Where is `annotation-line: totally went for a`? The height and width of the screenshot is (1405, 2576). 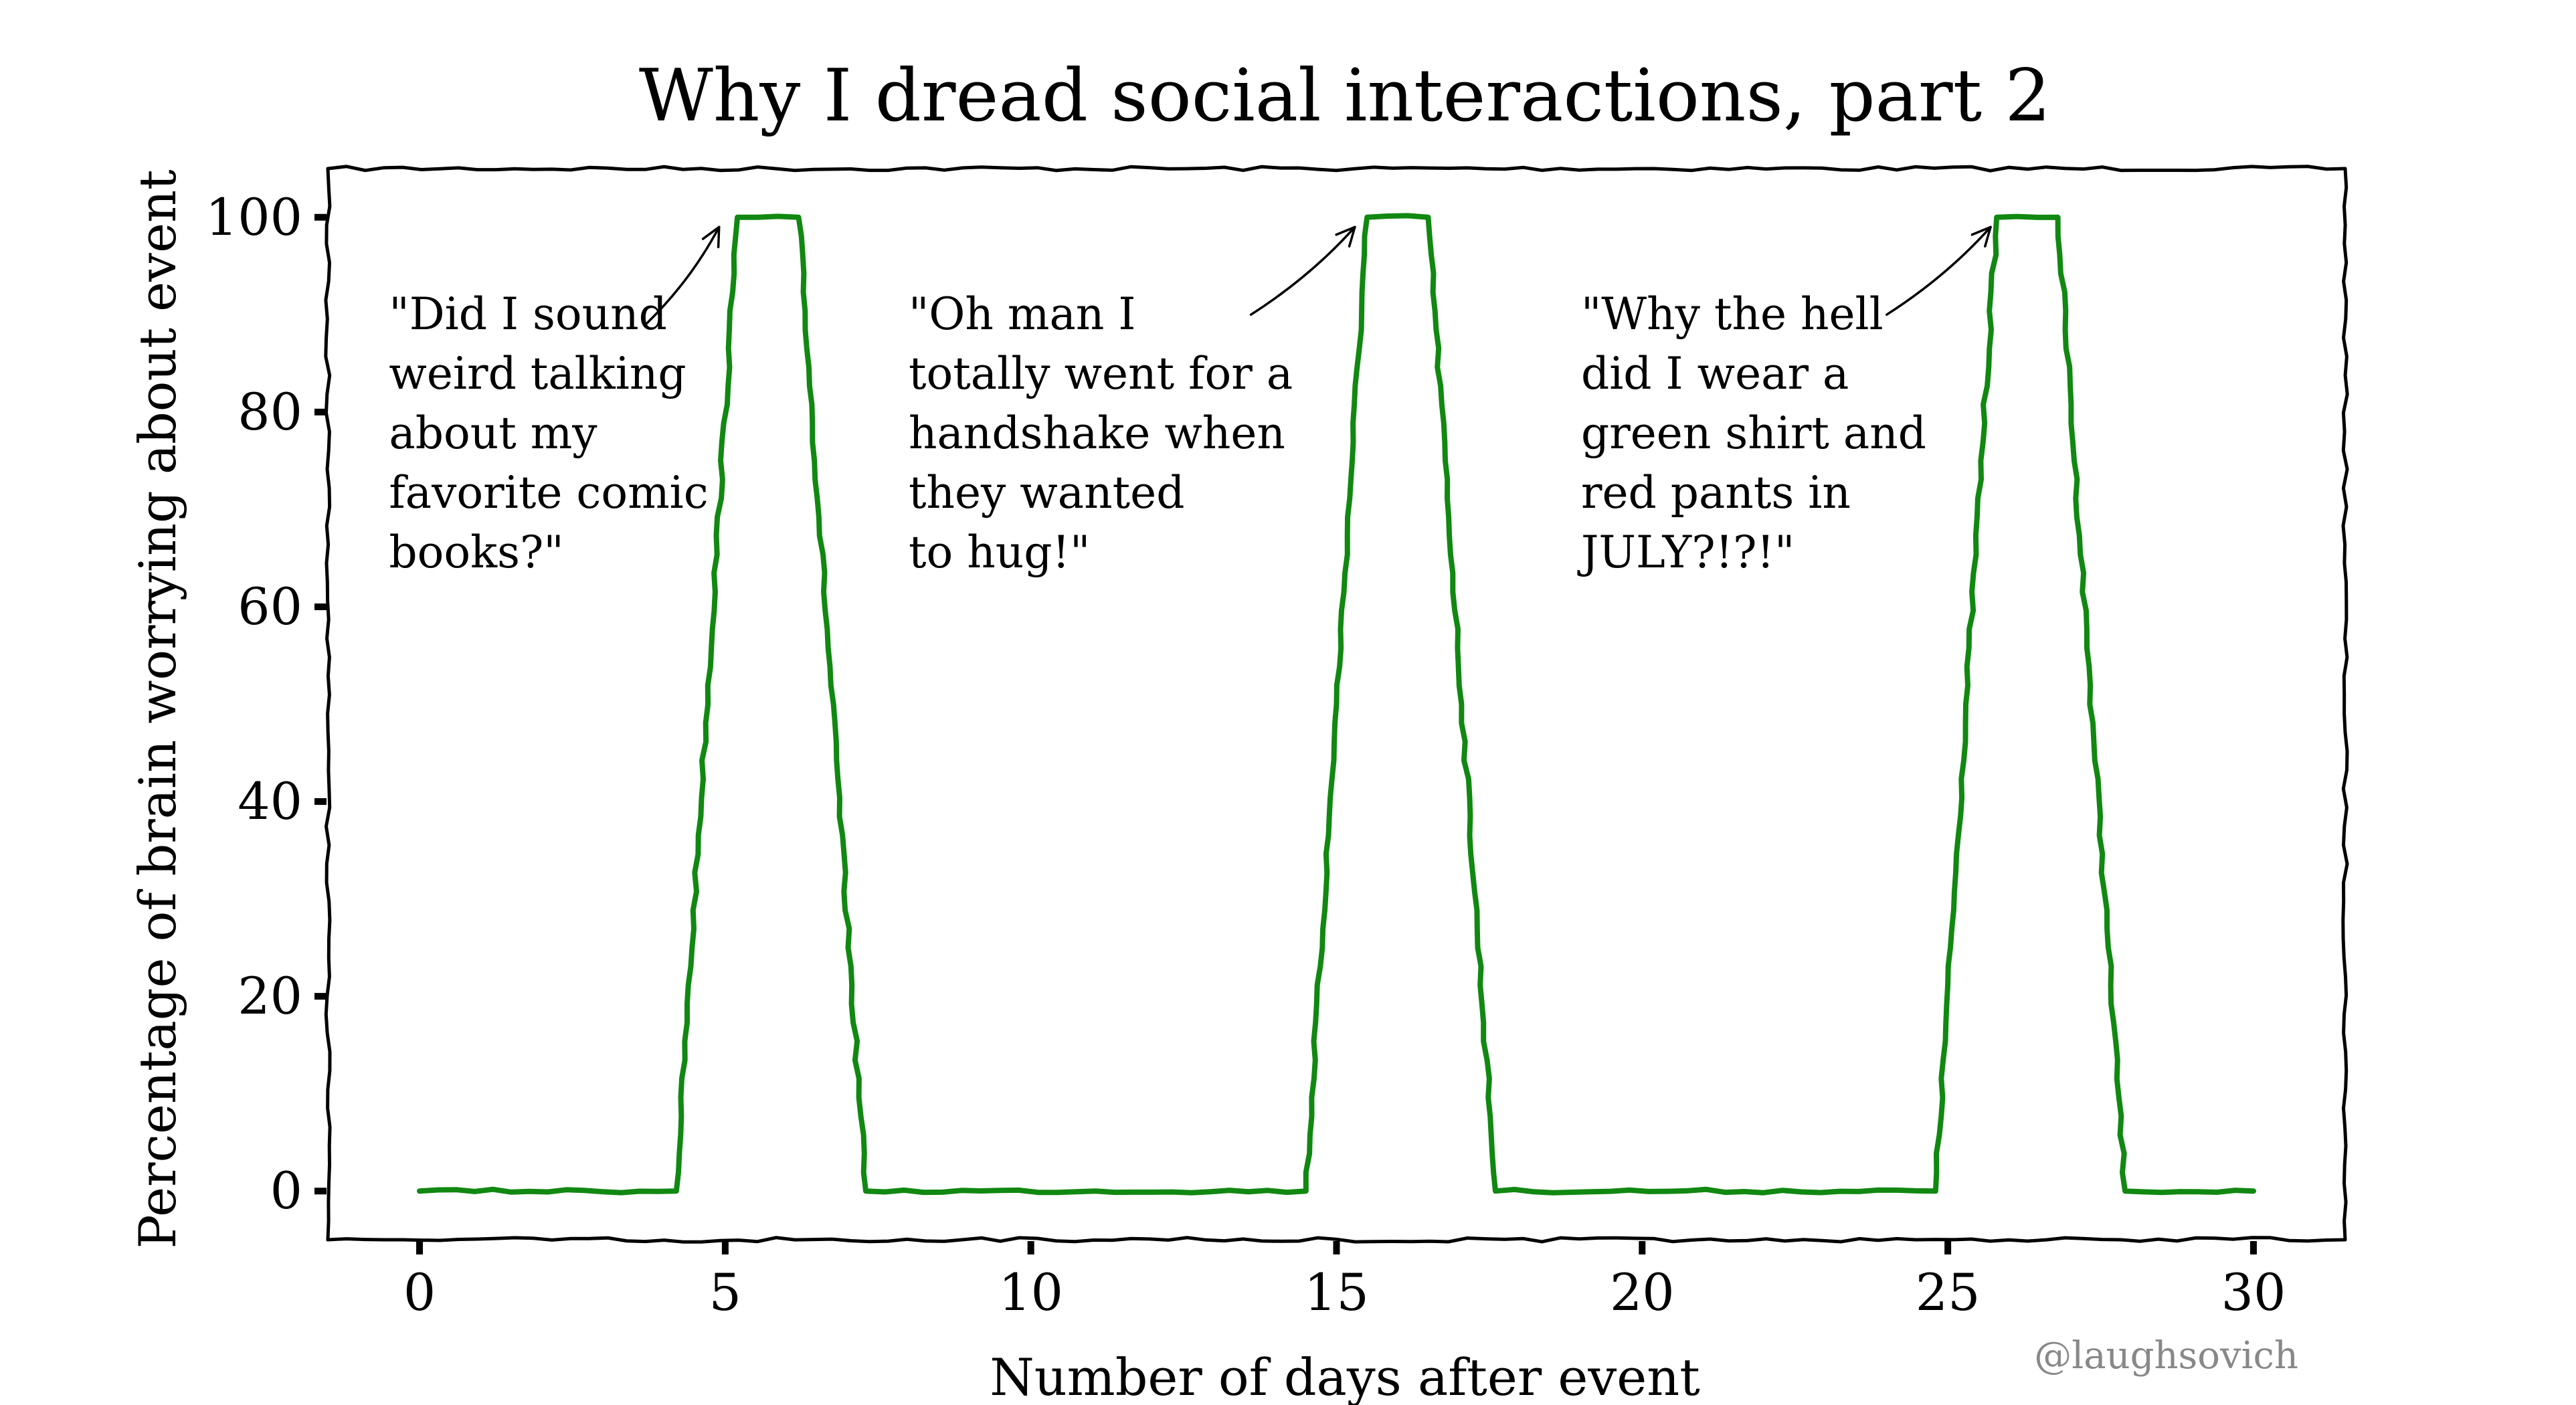 annotation-line: totally went for a is located at coordinates (1101, 373).